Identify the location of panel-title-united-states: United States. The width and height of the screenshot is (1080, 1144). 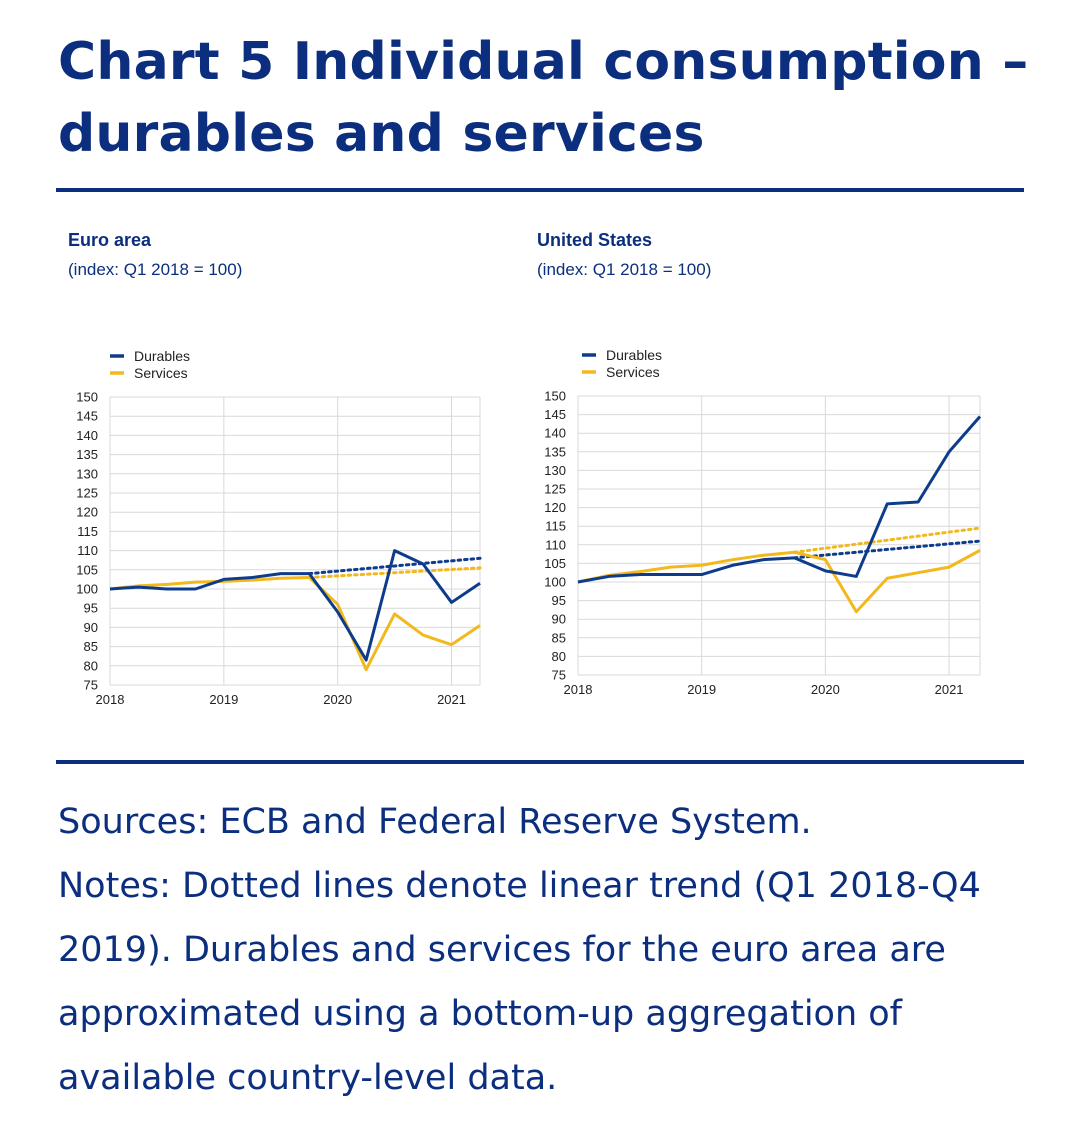
(595, 240).